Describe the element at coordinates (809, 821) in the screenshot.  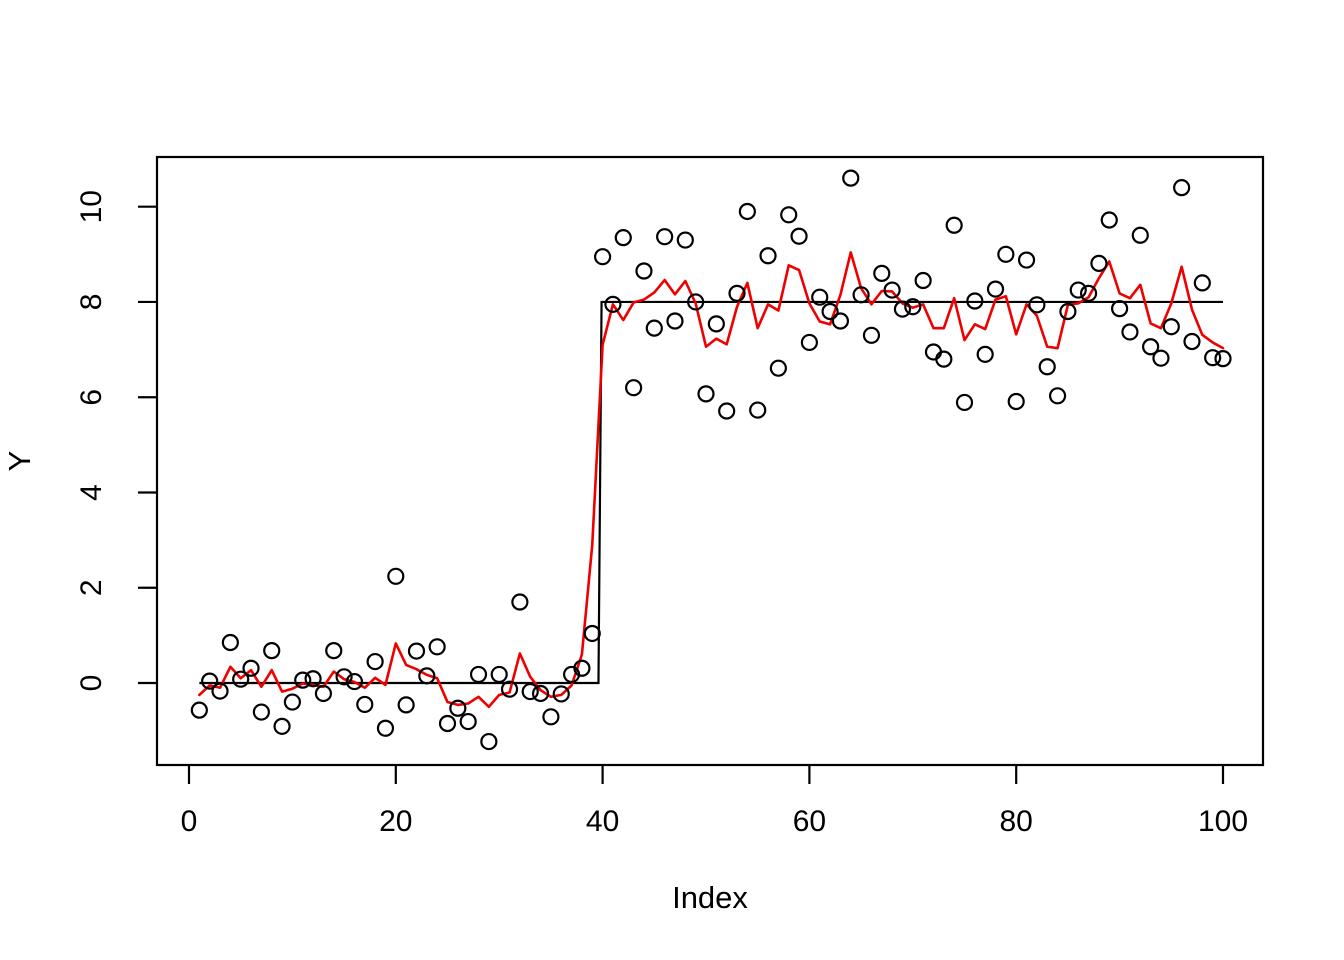
I see `x-axis-tick-label: 60` at that location.